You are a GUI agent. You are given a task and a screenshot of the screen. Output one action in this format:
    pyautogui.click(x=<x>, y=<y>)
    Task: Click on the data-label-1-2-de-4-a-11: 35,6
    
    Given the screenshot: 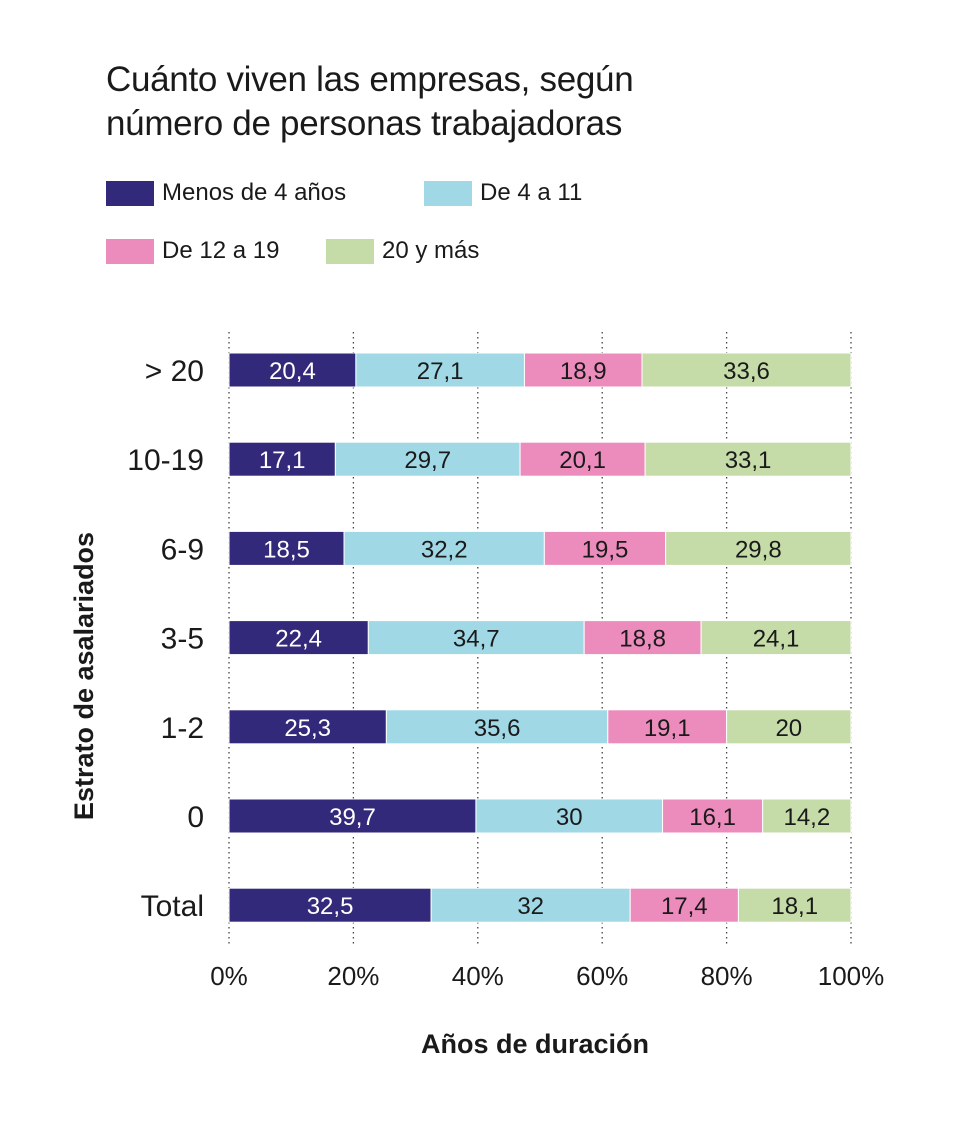 What is the action you would take?
    pyautogui.click(x=497, y=728)
    